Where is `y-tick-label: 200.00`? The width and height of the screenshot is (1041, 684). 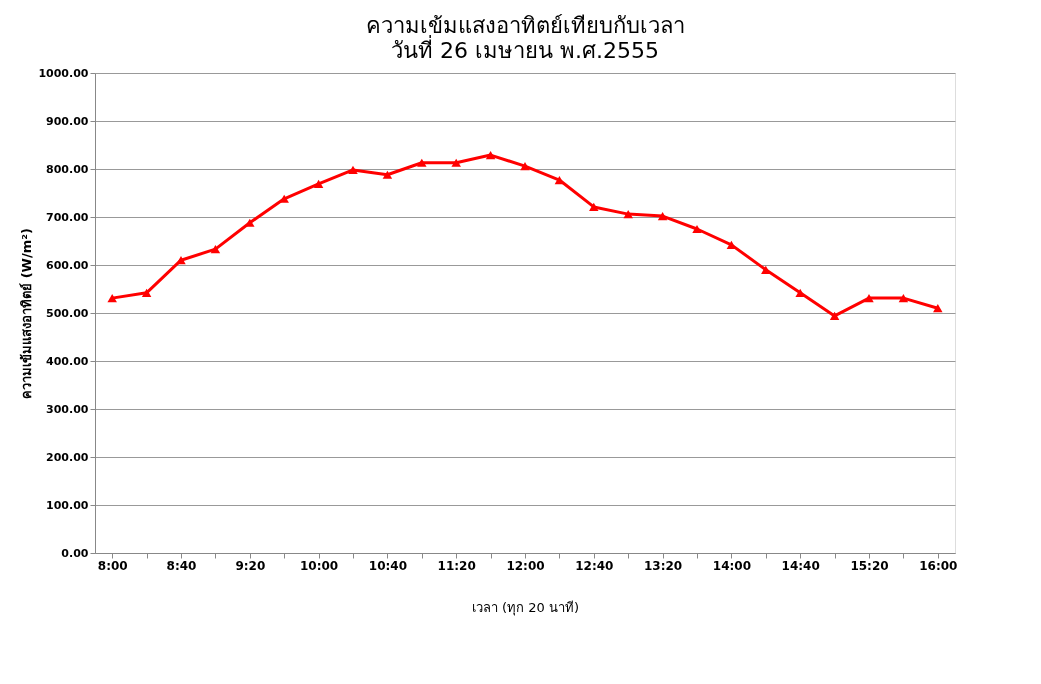 y-tick-label: 200.00 is located at coordinates (67, 457).